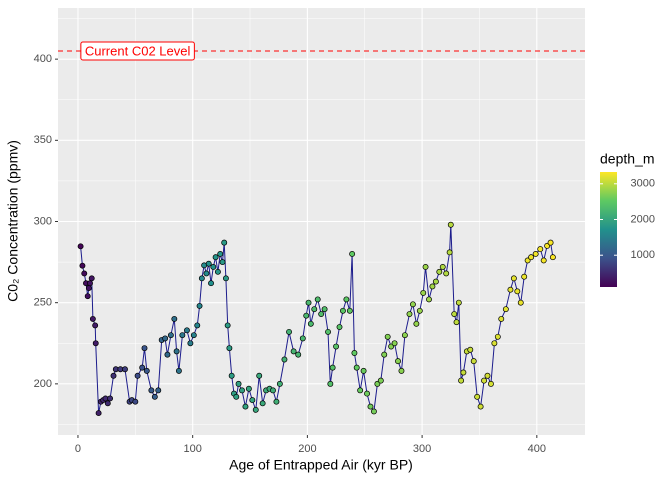  What do you see at coordinates (192, 449) in the screenshot?
I see `x-tick-label: 100` at bounding box center [192, 449].